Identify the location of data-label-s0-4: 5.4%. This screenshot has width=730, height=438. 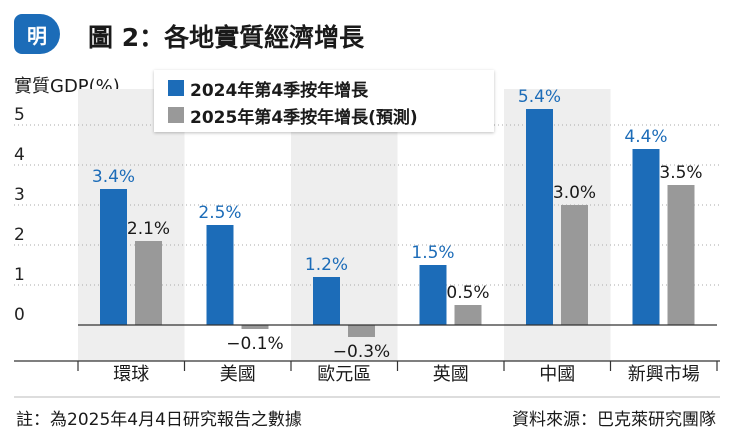
(539, 97).